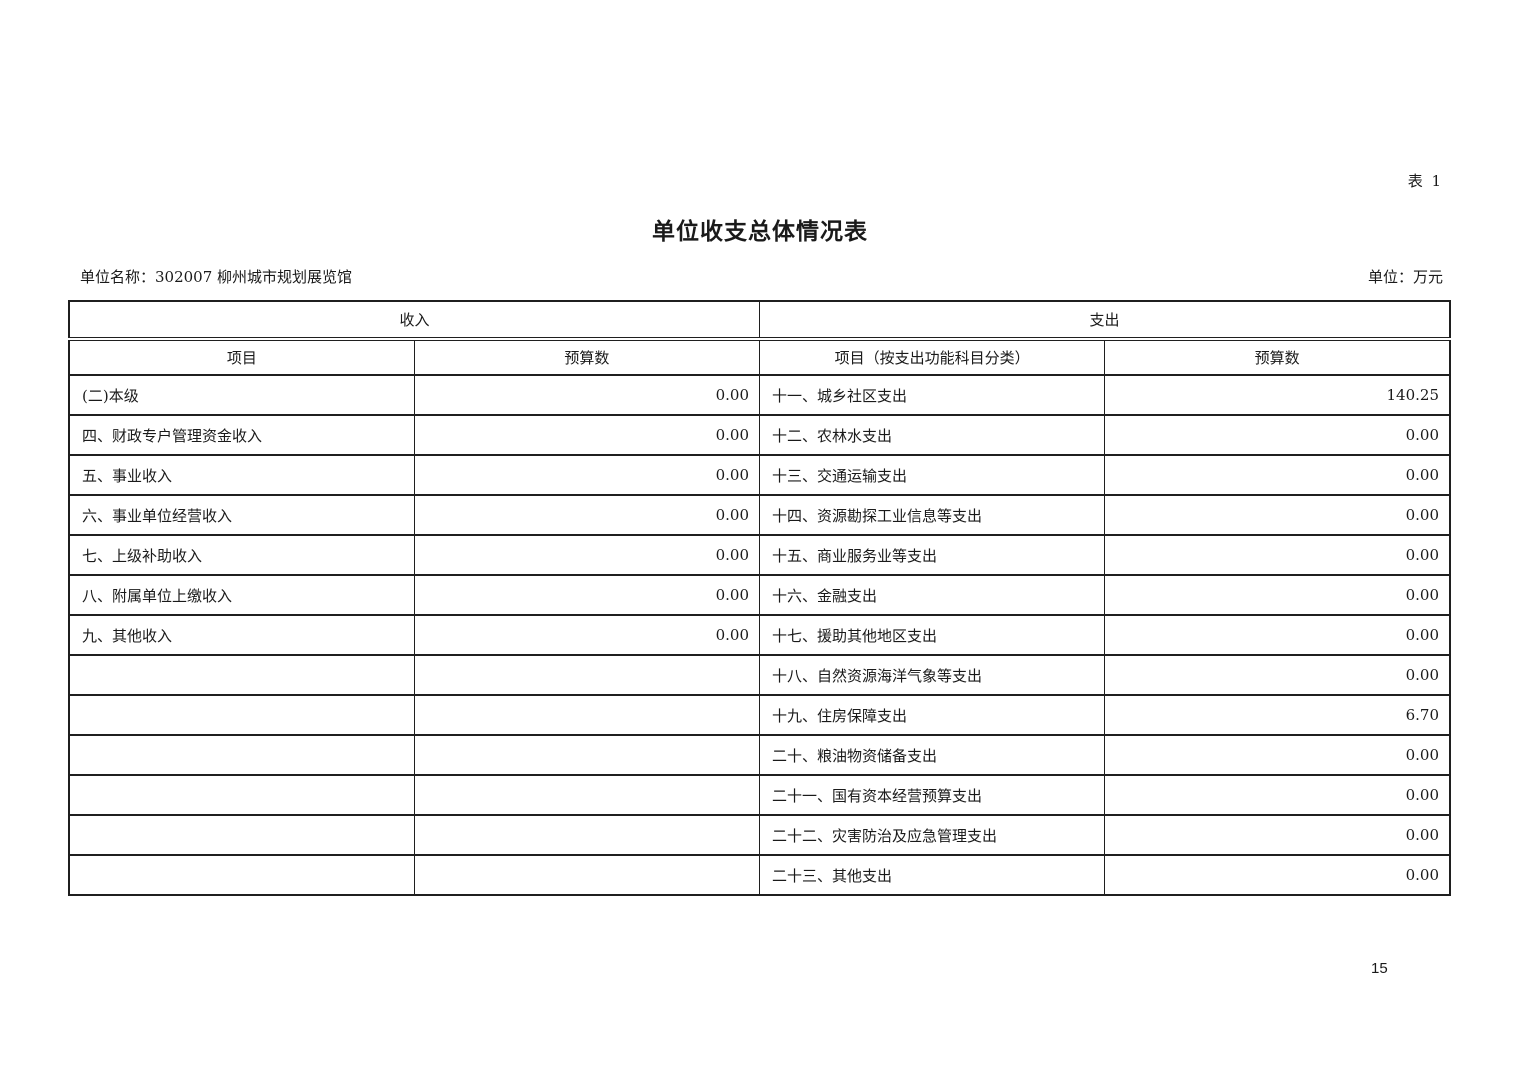  What do you see at coordinates (1277, 395) in the screenshot?
I see `expense-value-cell: 140.25` at bounding box center [1277, 395].